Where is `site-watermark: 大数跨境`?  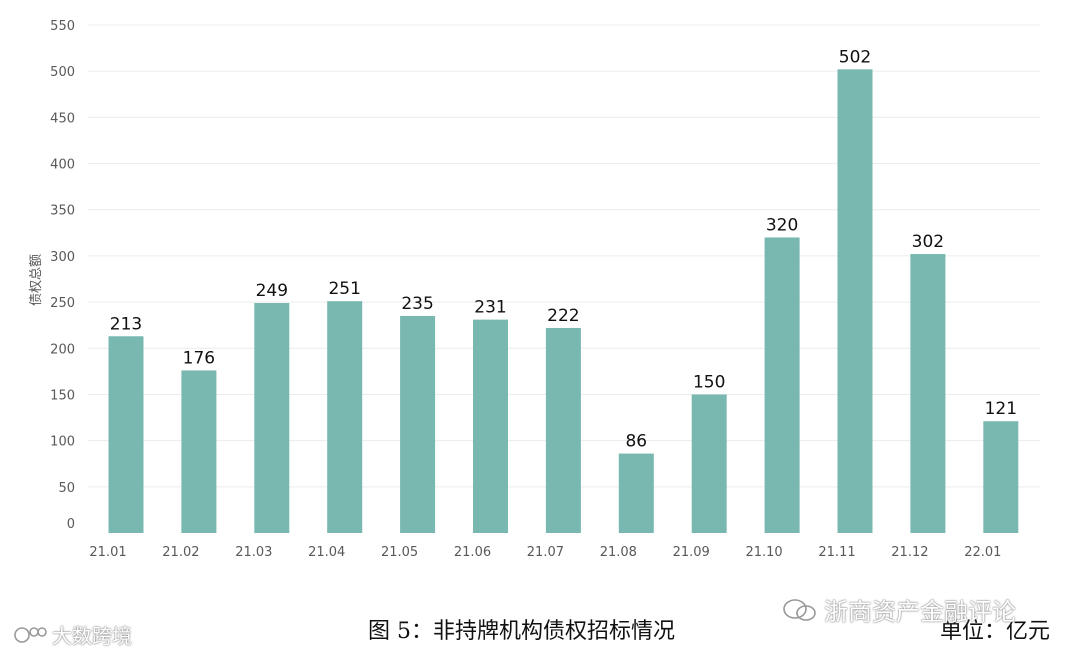
site-watermark: 大数跨境 is located at coordinates (72, 634).